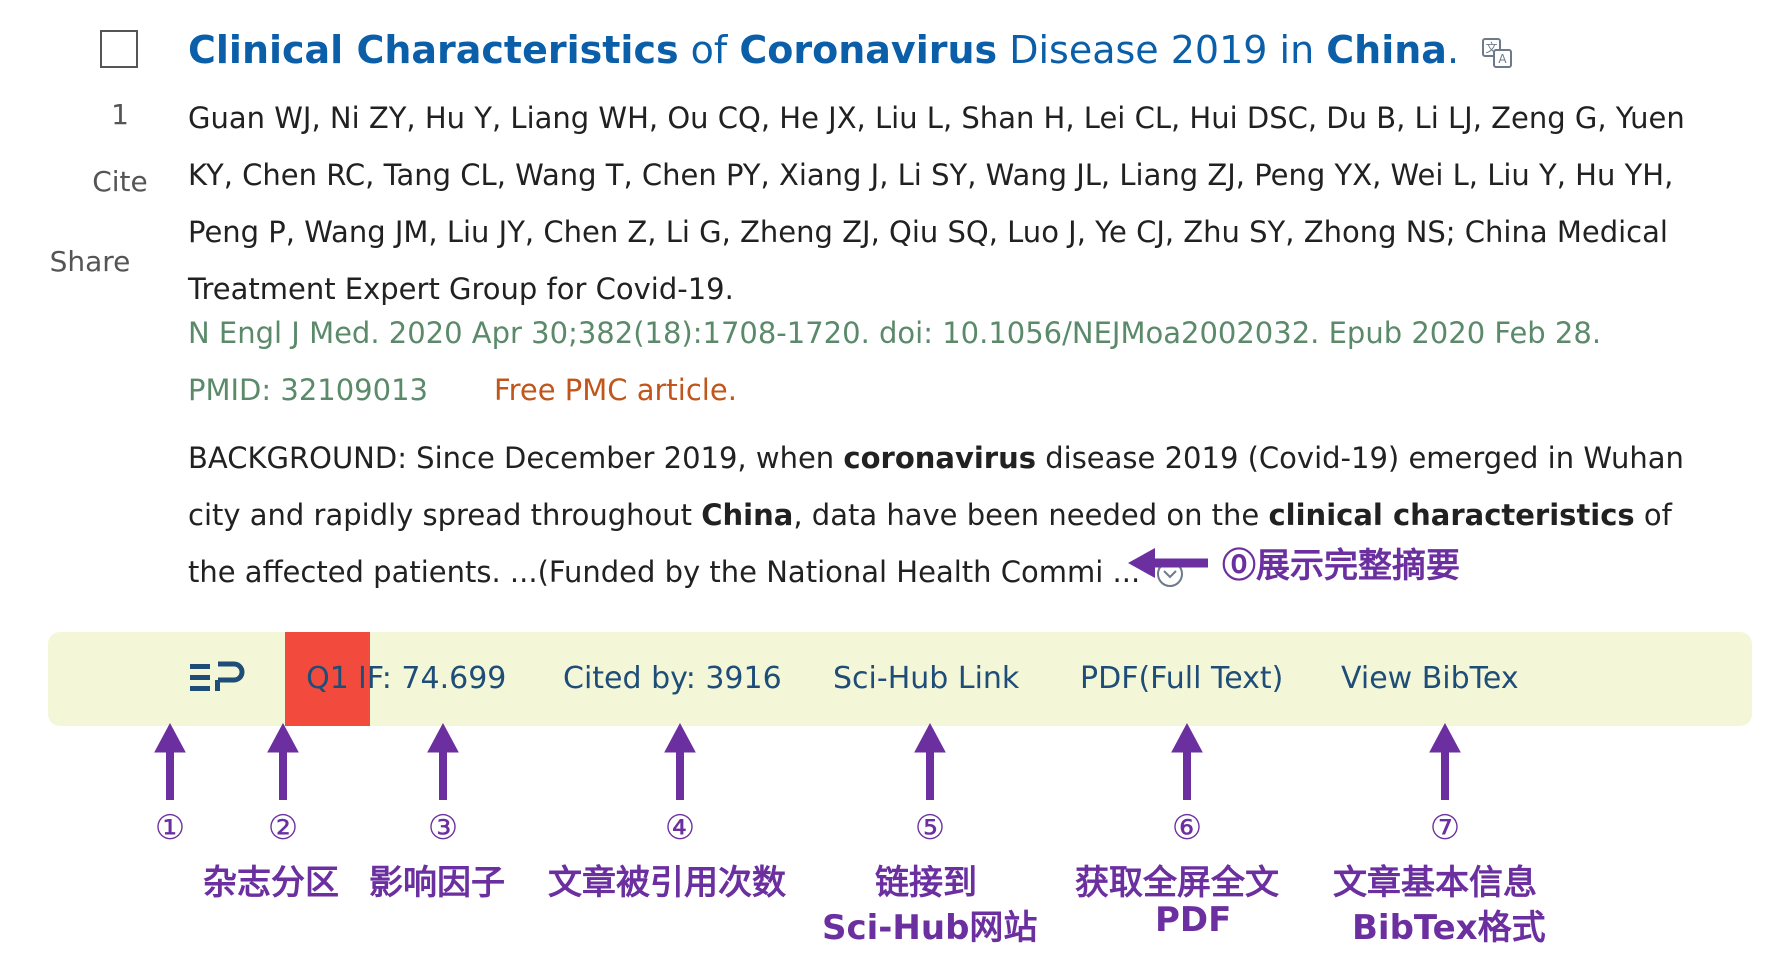  Describe the element at coordinates (680, 828) in the screenshot. I see `annotation-number: ④` at that location.